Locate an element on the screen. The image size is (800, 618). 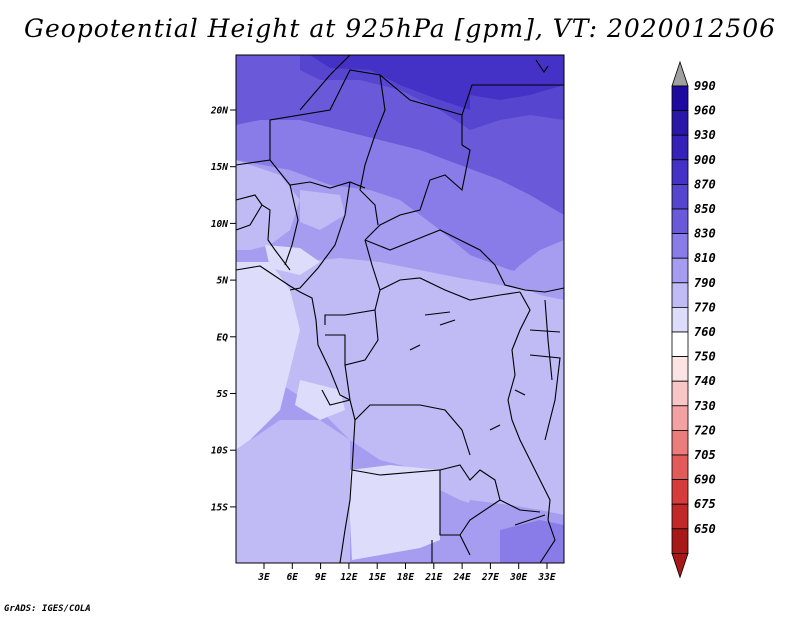
lat-tick-label: 5N is located at coordinates (223, 281).